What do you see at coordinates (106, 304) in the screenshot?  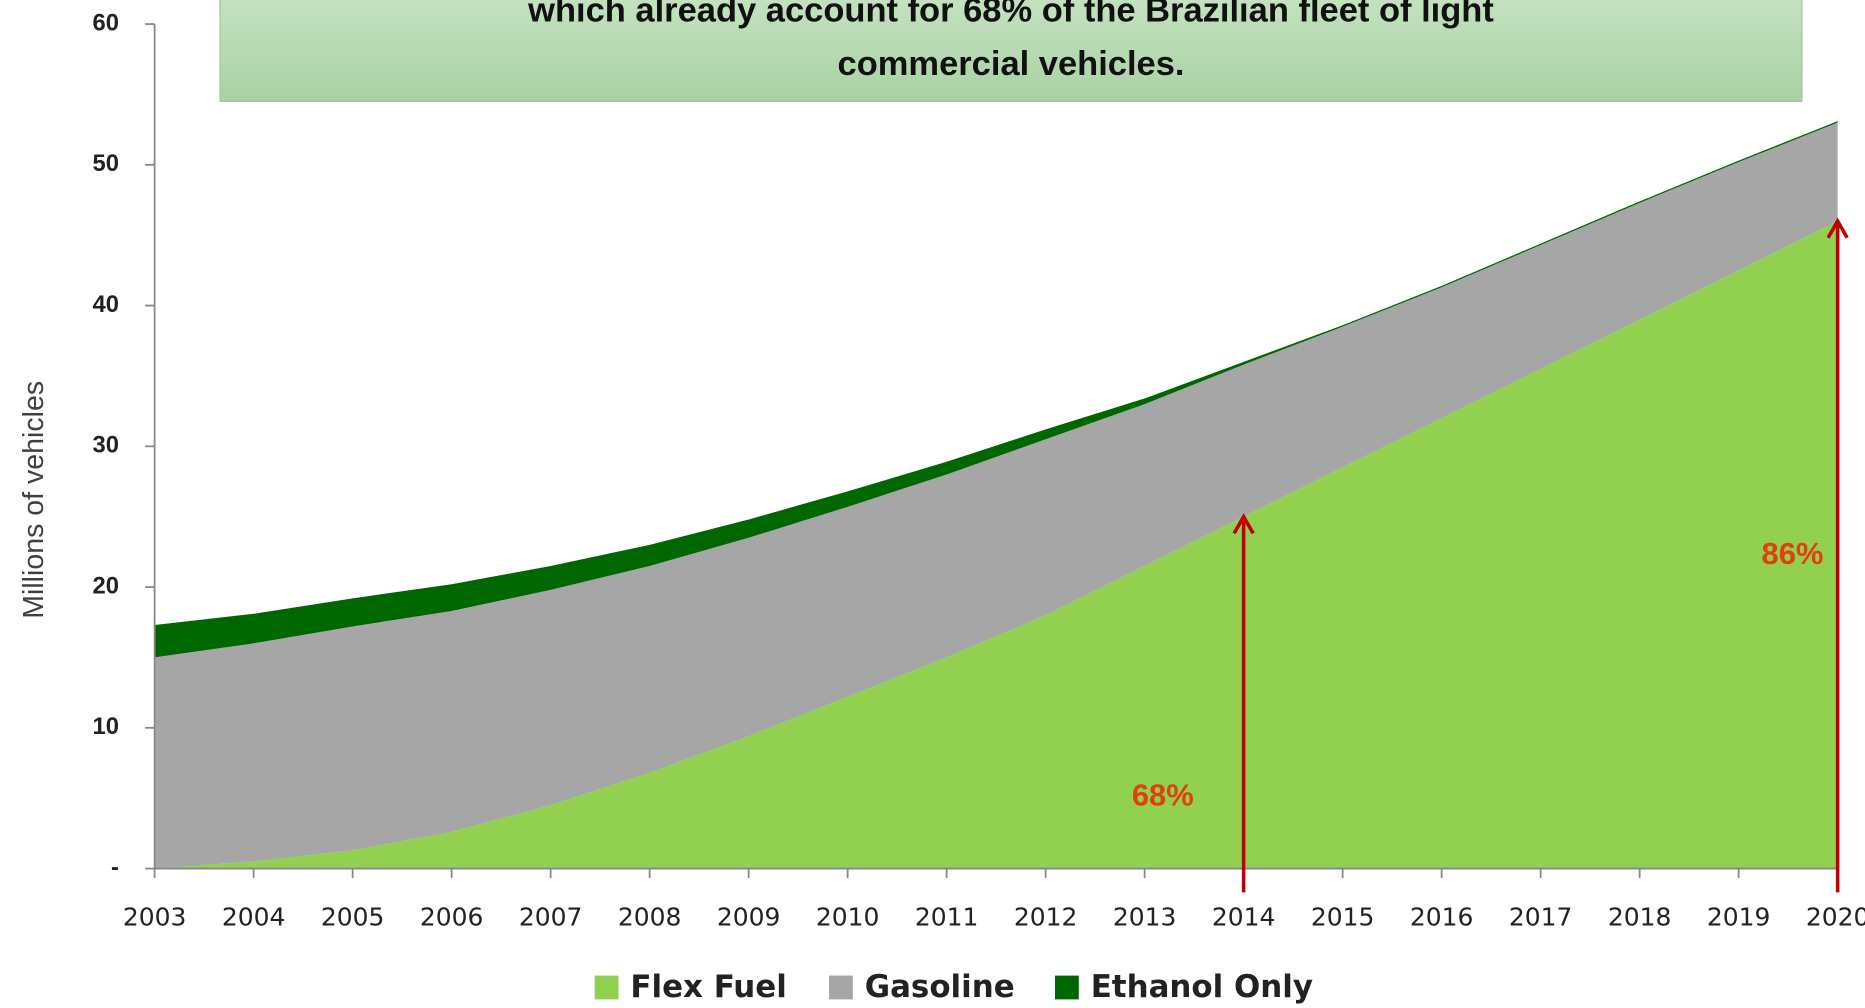 I see `y-tick-label: 40` at bounding box center [106, 304].